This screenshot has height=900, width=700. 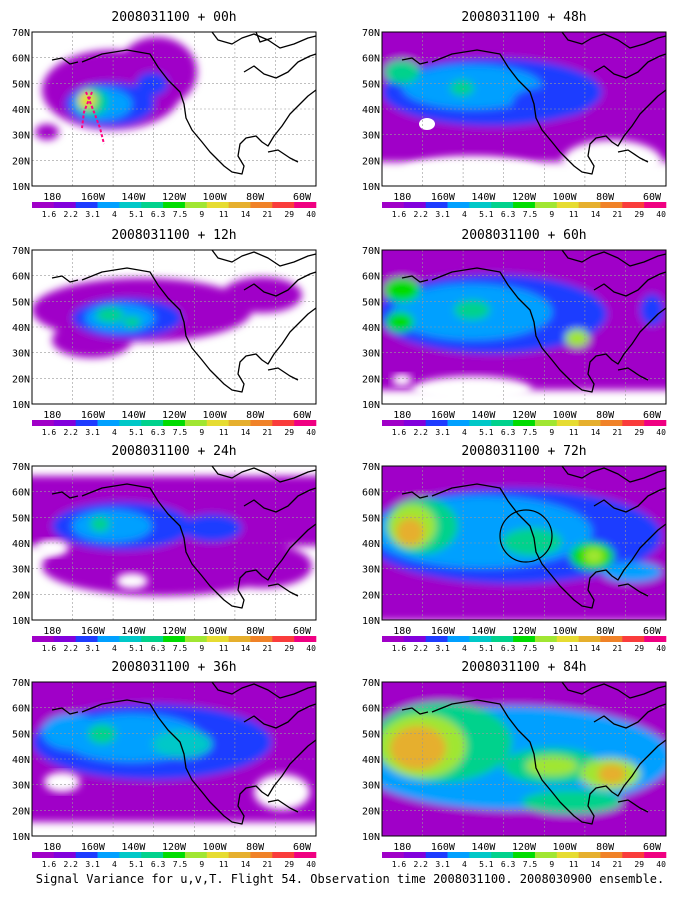 I want to click on panel-48h: 2008031100 + 48h, so click(x=514, y=114).